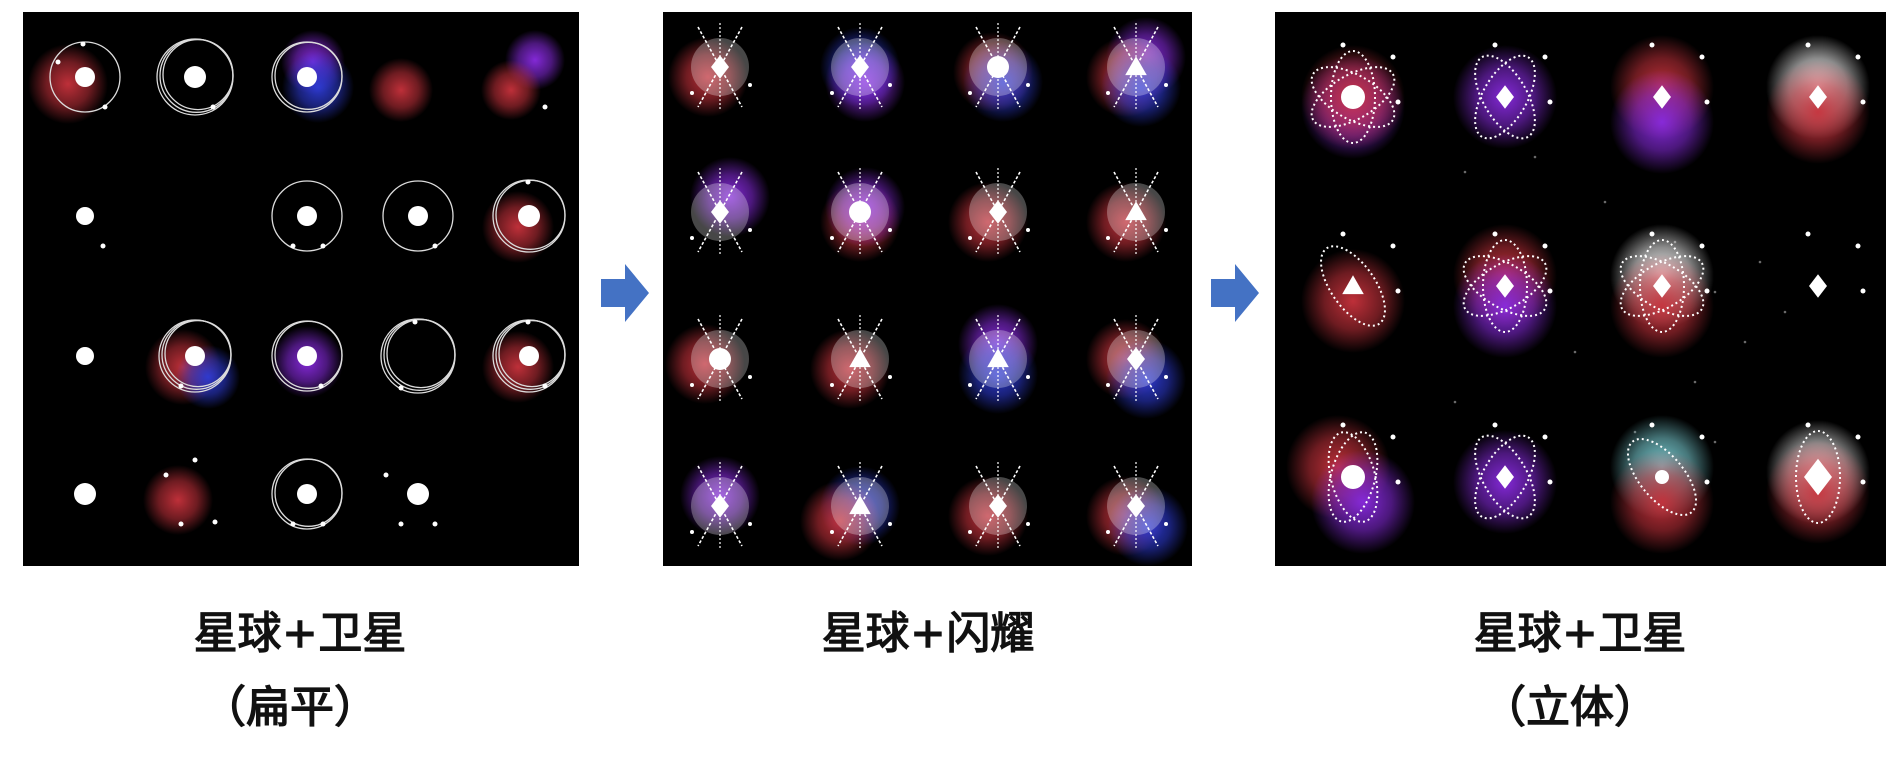  What do you see at coordinates (300, 671) in the screenshot?
I see `caption-flat: 星球+卫星 （扁平）` at bounding box center [300, 671].